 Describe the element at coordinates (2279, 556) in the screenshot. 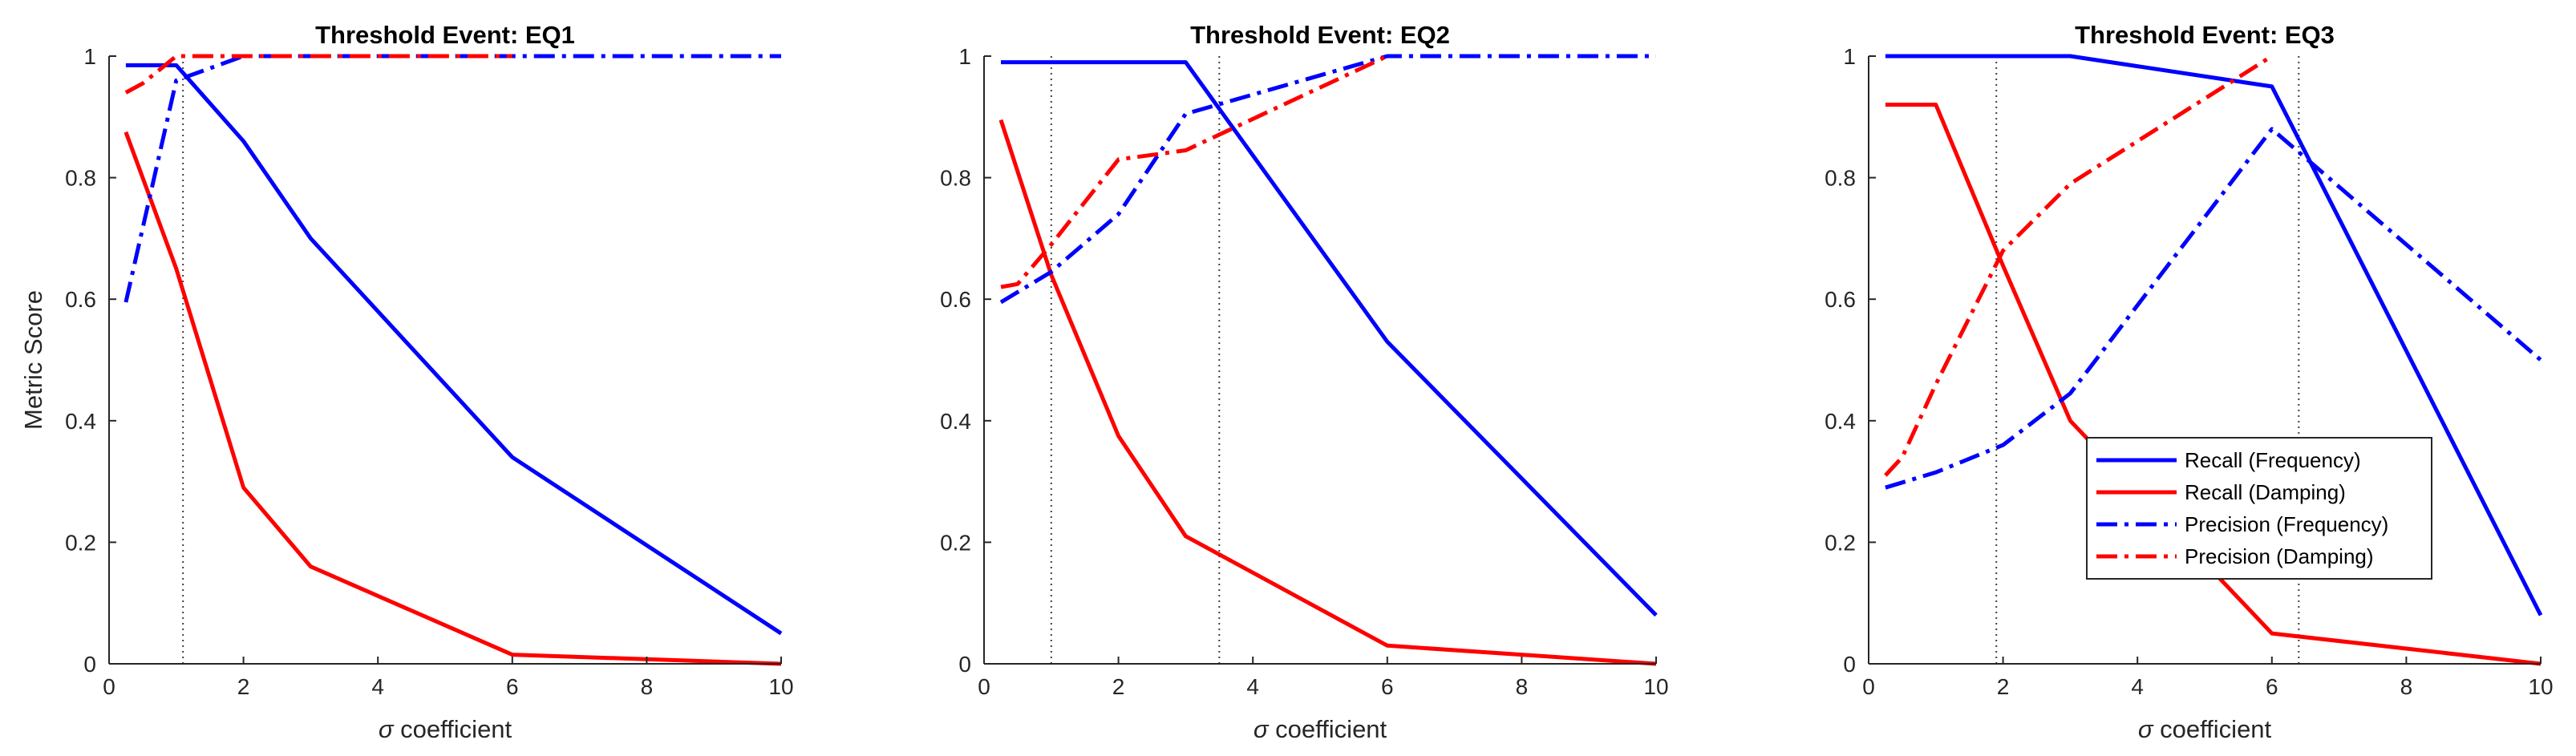

I see `legend-label: Precision (Damping)` at that location.